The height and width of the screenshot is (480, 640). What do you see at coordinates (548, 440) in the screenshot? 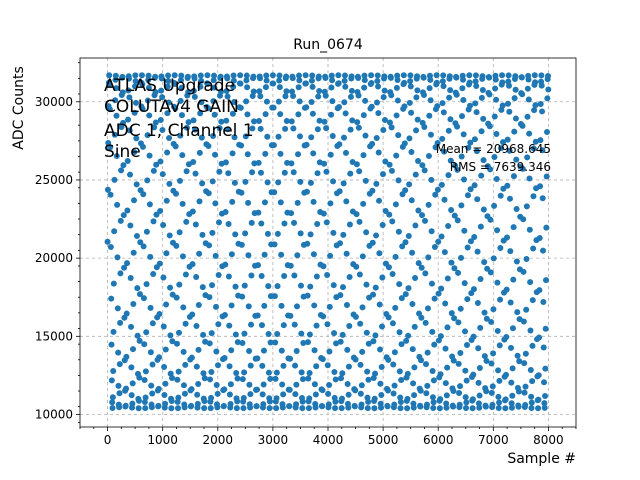
I see `x-tick-label: 8000` at bounding box center [548, 440].